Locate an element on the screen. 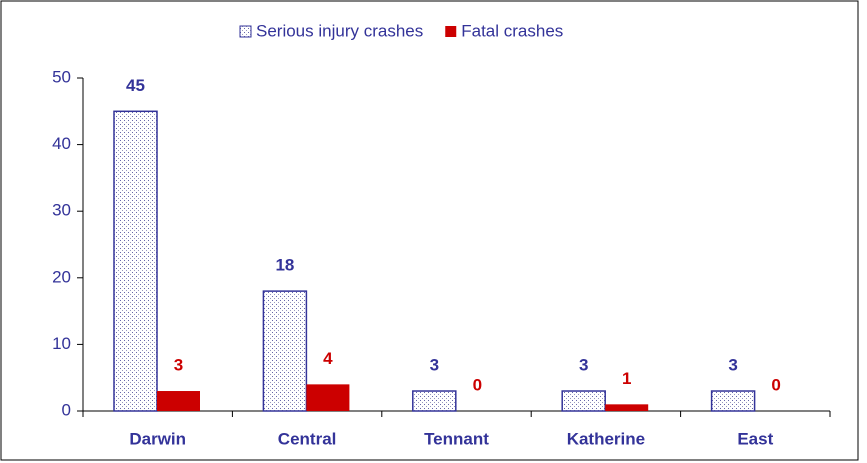 Image resolution: width=867 pixels, height=463 pixels. value-label: 1 is located at coordinates (626, 378).